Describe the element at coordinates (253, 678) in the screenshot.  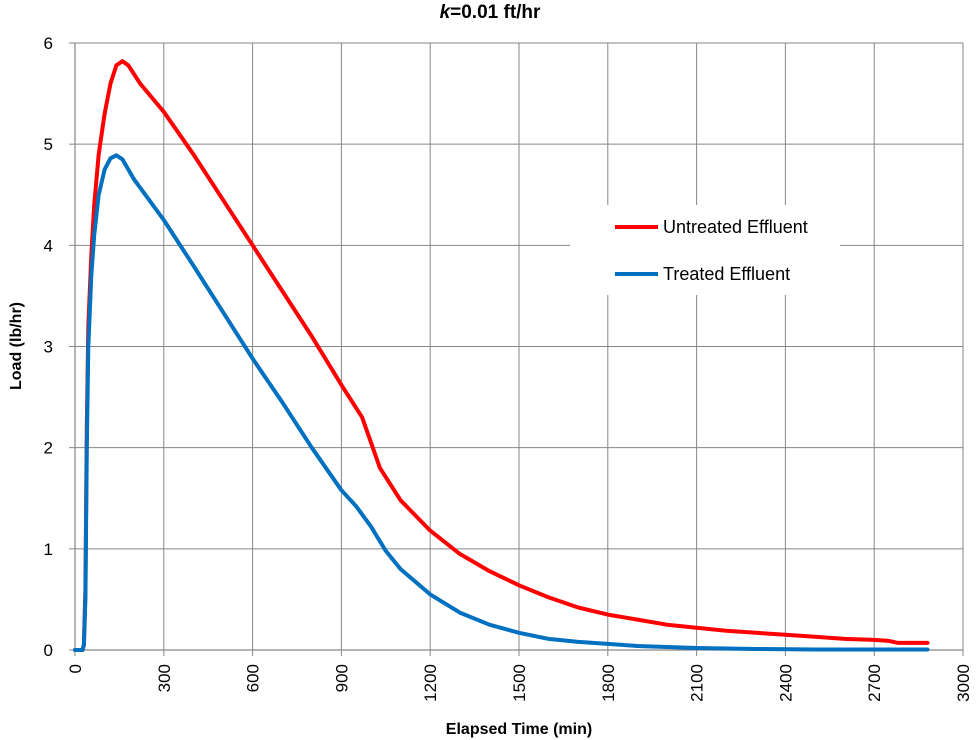
I see `x-tick-label: 600` at that location.